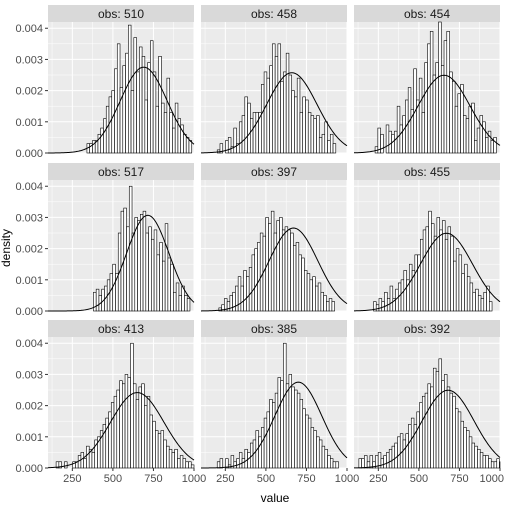  Describe the element at coordinates (274, 329) in the screenshot. I see `facet-strip-label: obs: 385` at that location.